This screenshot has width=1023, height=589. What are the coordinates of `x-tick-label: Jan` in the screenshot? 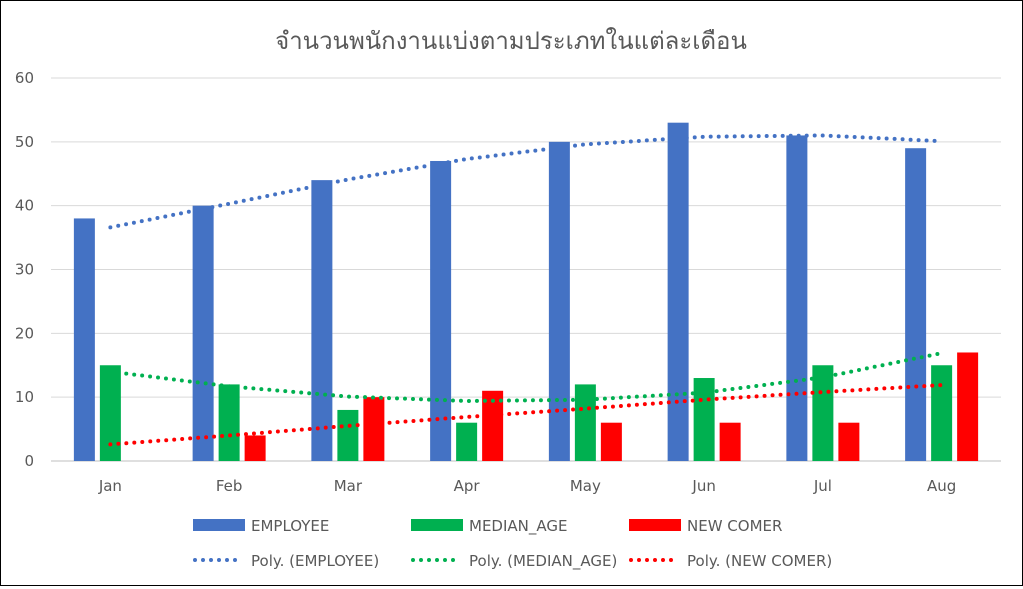 It's located at (110, 486).